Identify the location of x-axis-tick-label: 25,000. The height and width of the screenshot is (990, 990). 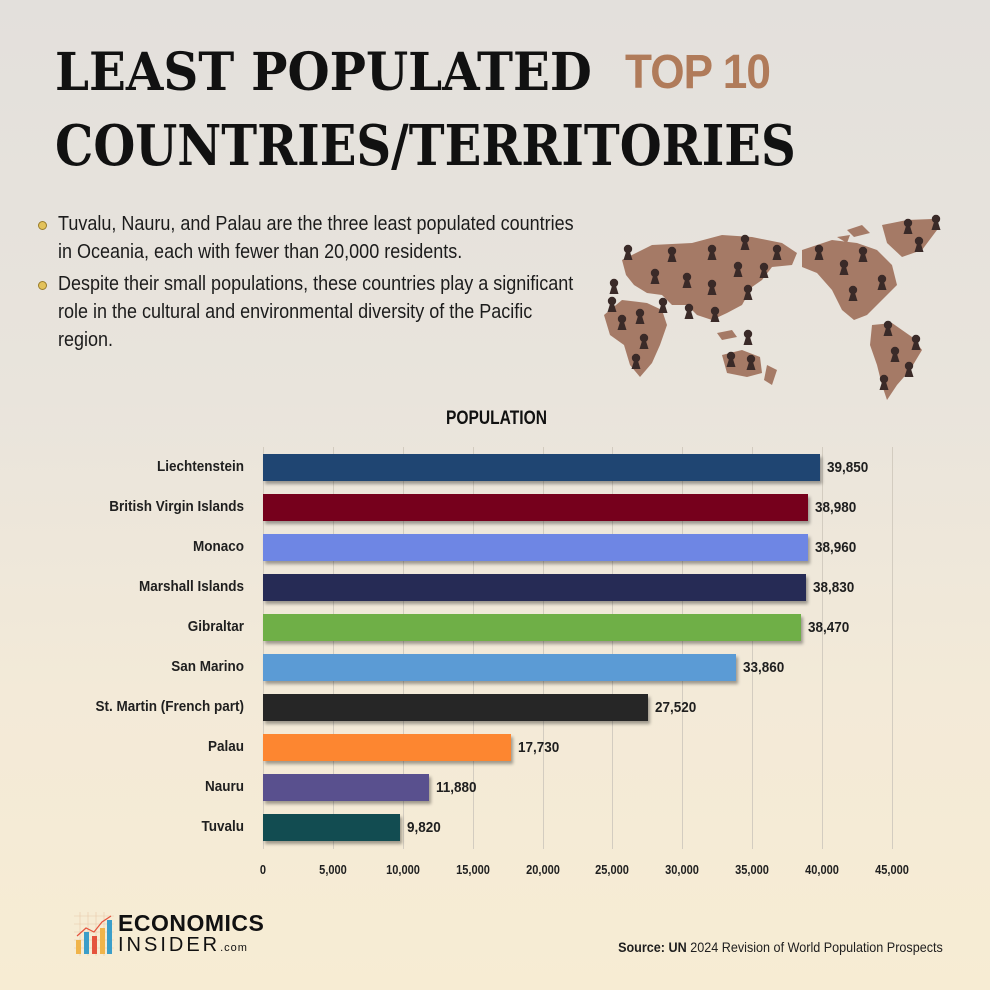
(612, 869).